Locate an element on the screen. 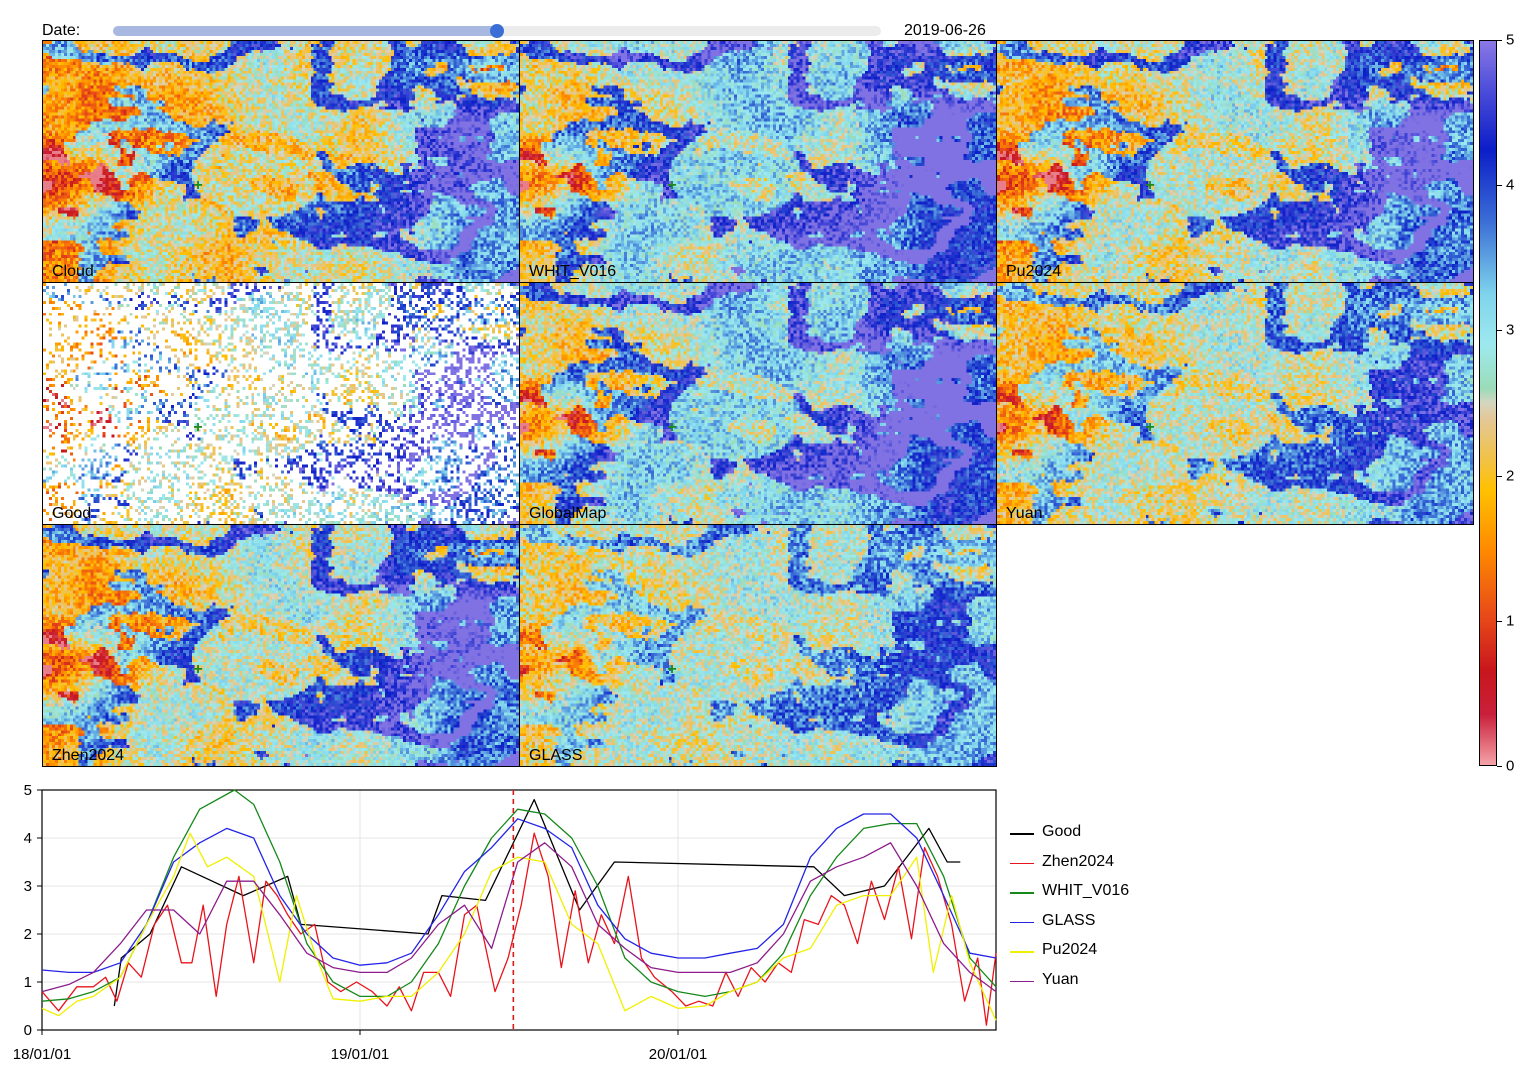 This screenshot has width=1540, height=1080. series-line-good is located at coordinates (537, 902).